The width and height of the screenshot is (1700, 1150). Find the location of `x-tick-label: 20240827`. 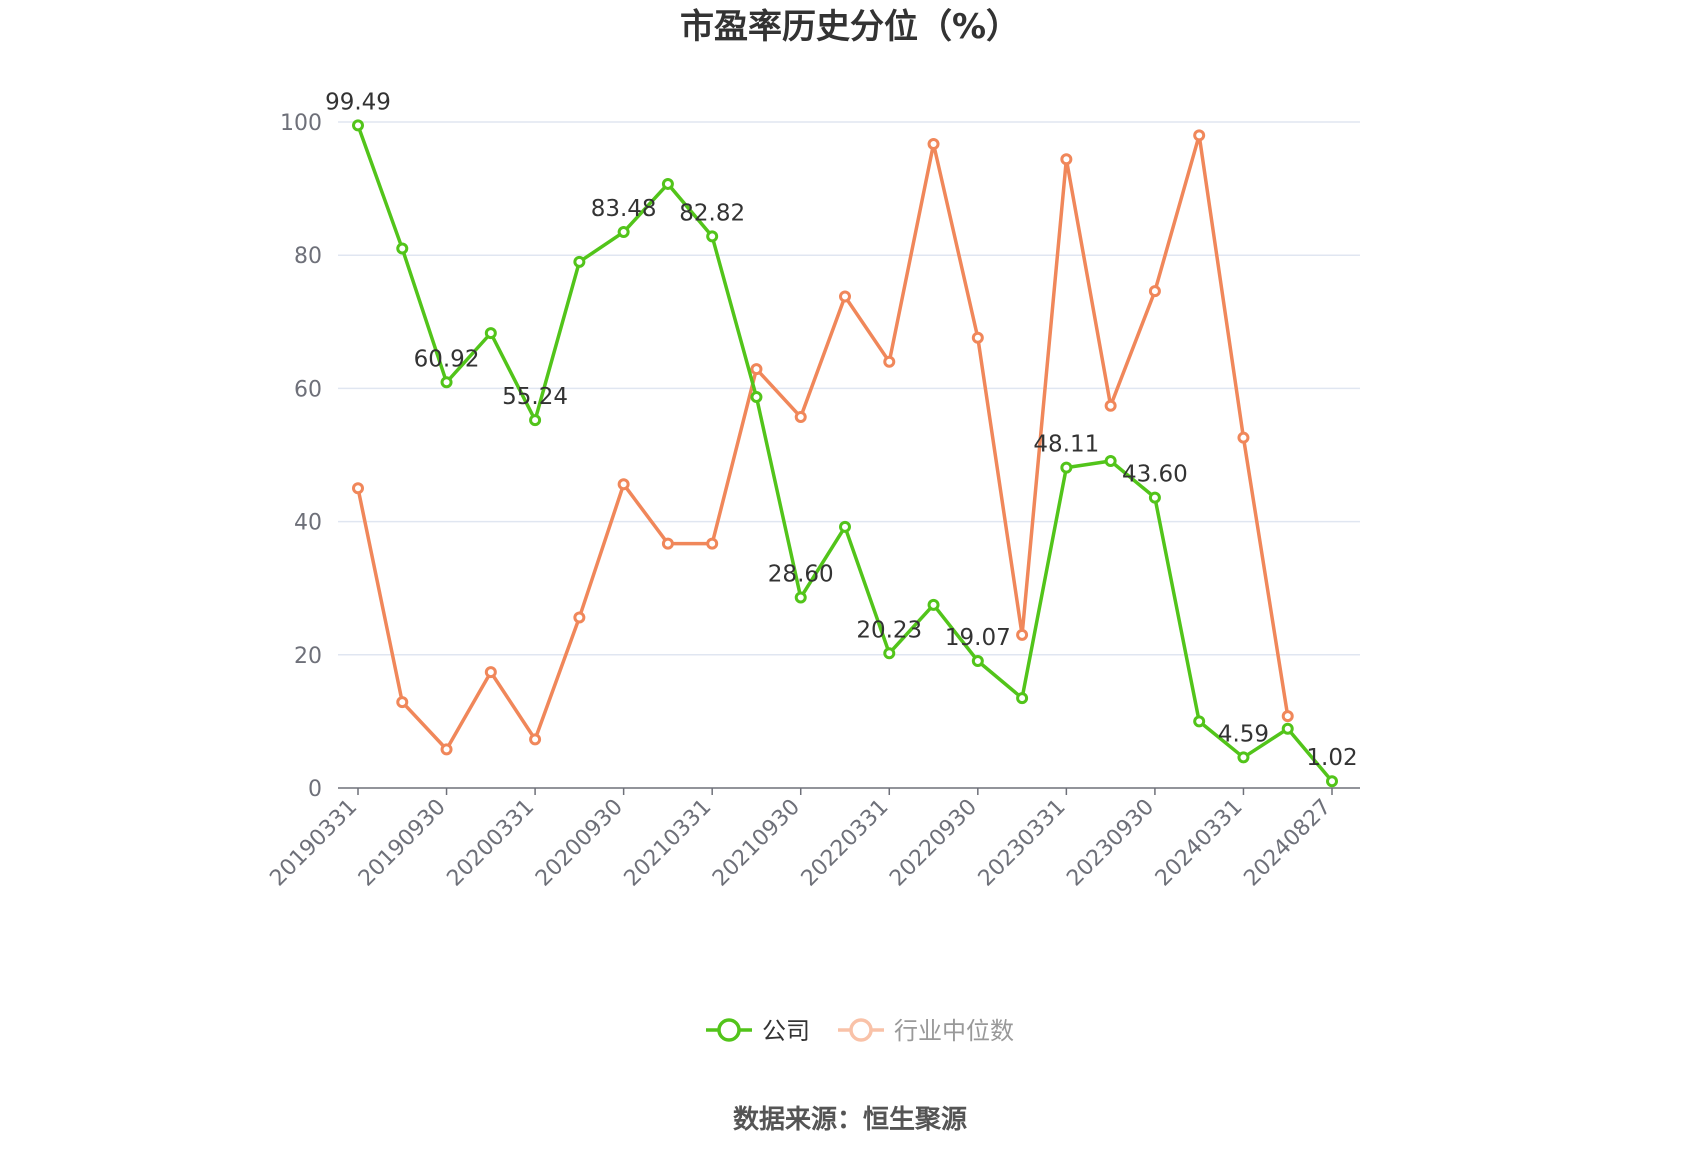

x-tick-label: 20240827 is located at coordinates (1287, 843).